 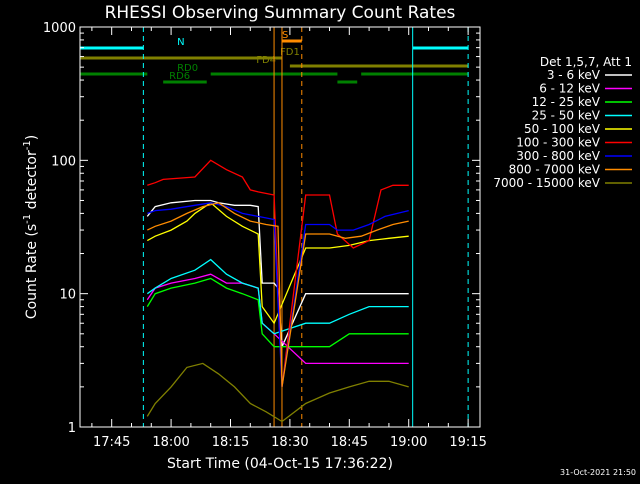 I want to click on x-tick-label: 19:15, so click(x=467, y=442).